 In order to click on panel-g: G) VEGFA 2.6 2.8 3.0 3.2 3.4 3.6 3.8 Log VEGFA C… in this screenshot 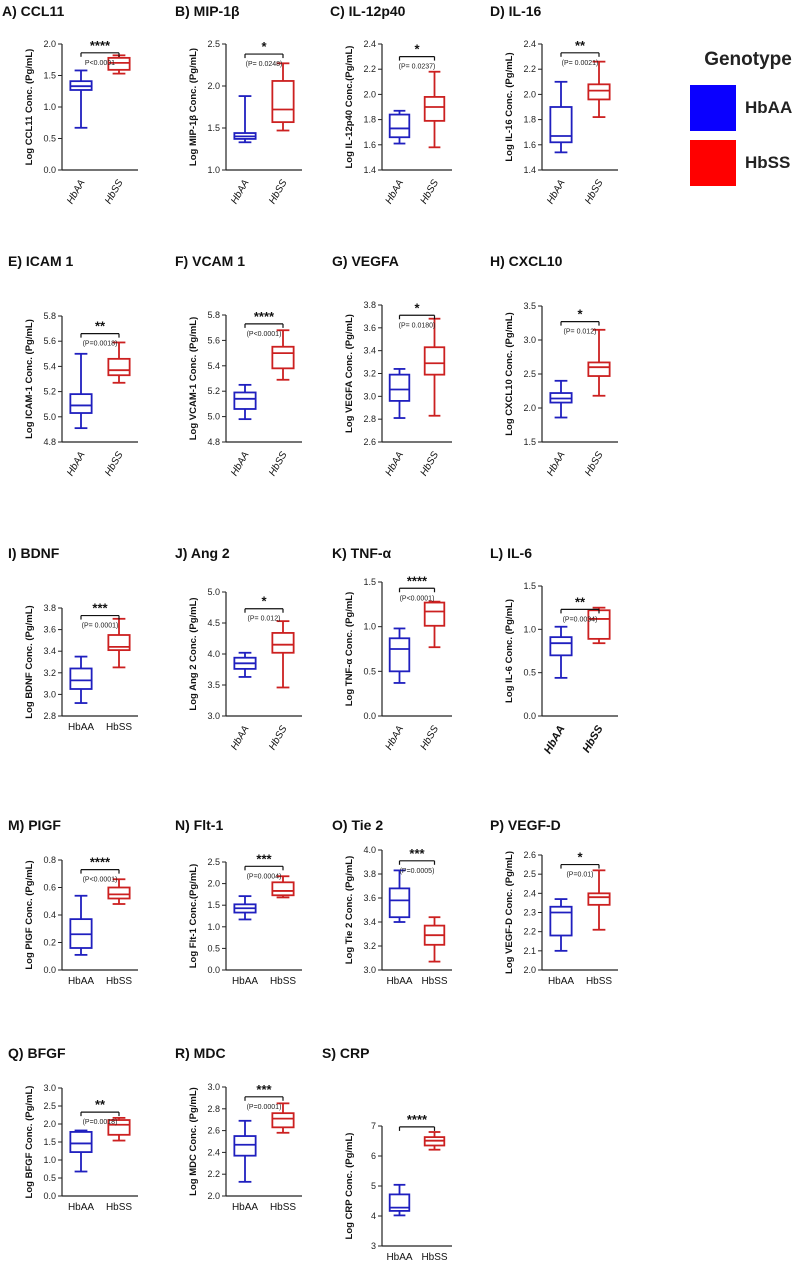, I will do `click(392, 365)`.